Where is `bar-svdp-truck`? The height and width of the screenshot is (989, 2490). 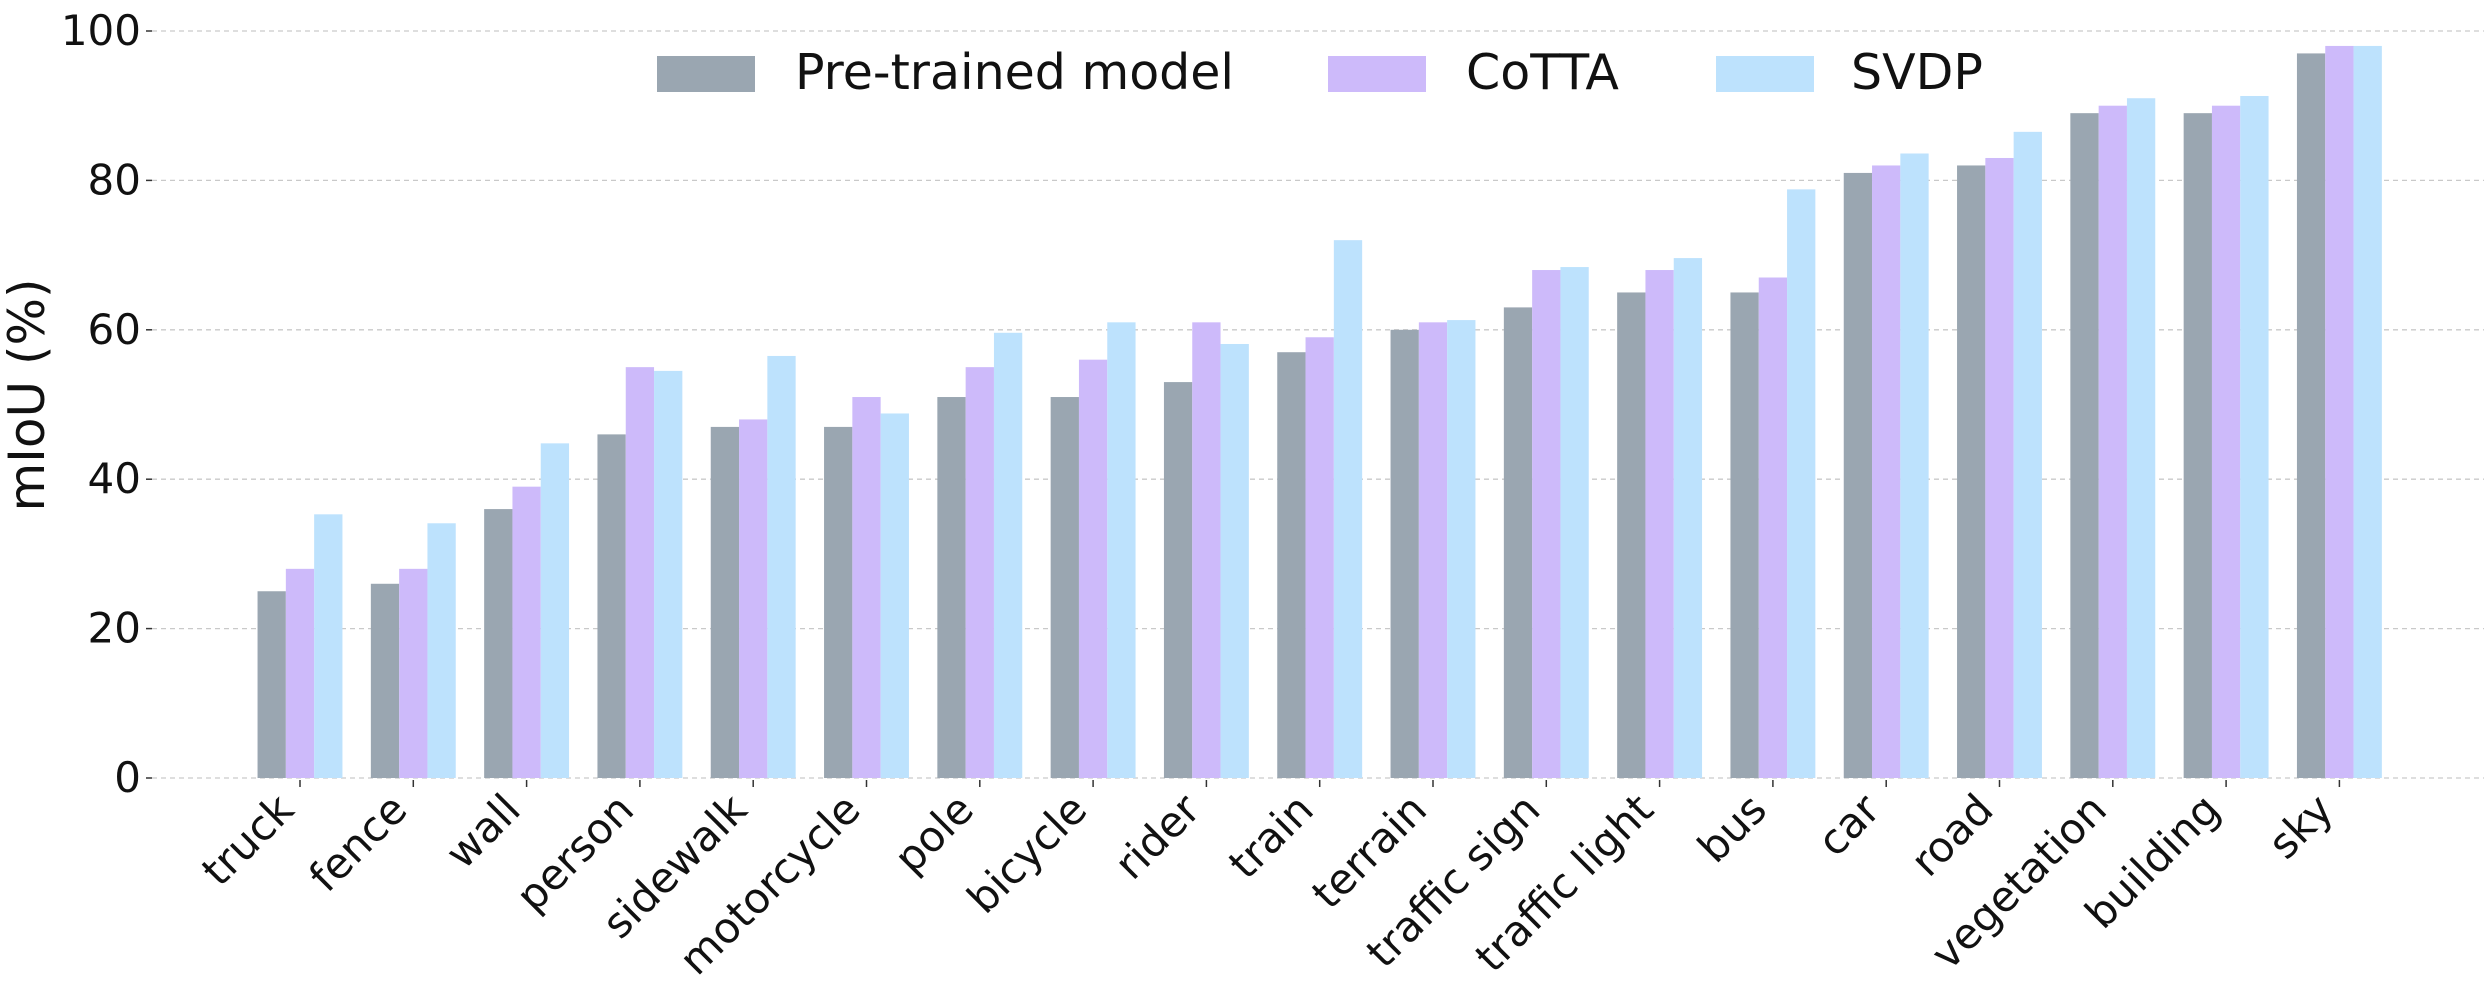 bar-svdp-truck is located at coordinates (328, 646).